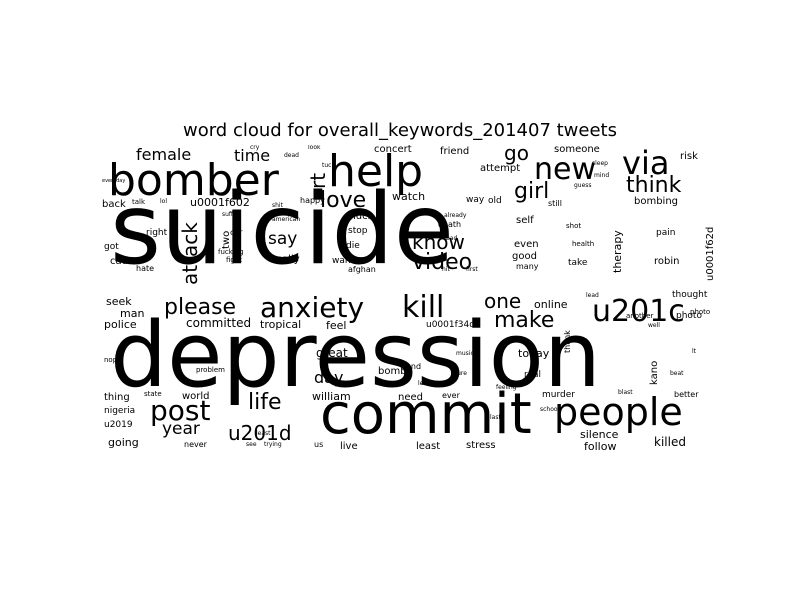  I want to click on word: afghan, so click(362, 269).